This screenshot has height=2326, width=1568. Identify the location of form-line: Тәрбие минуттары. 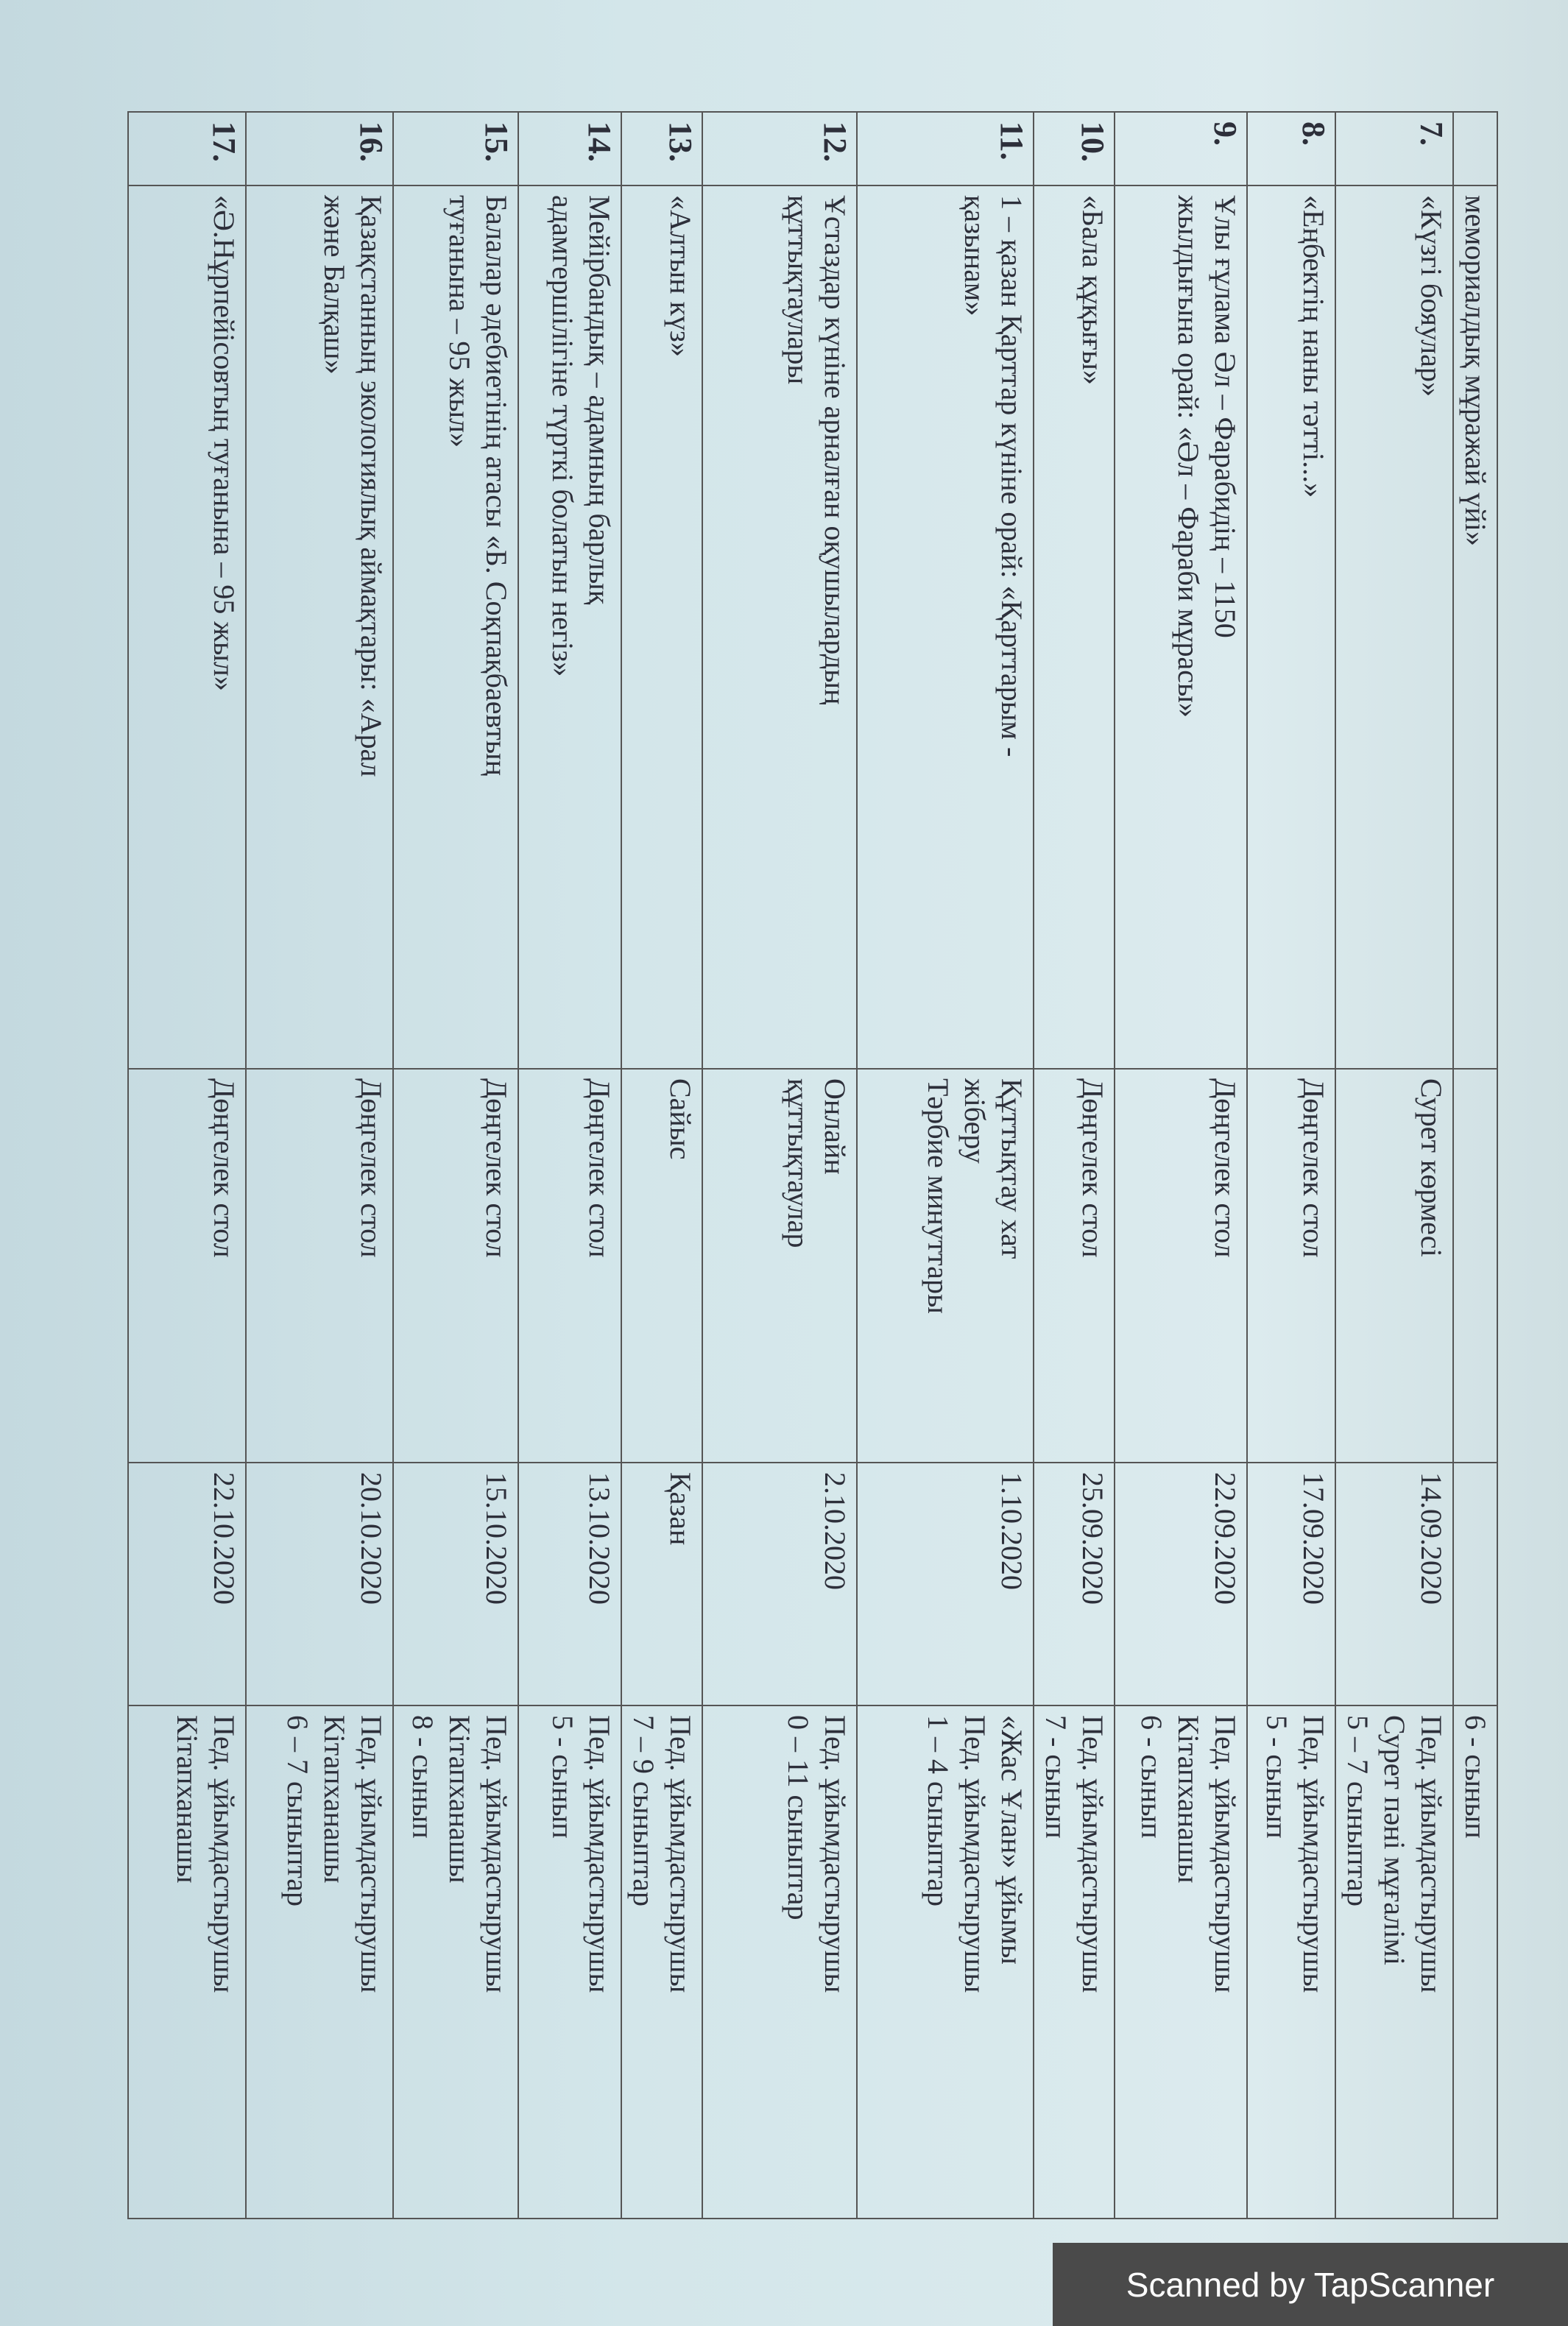
(938, 1196).